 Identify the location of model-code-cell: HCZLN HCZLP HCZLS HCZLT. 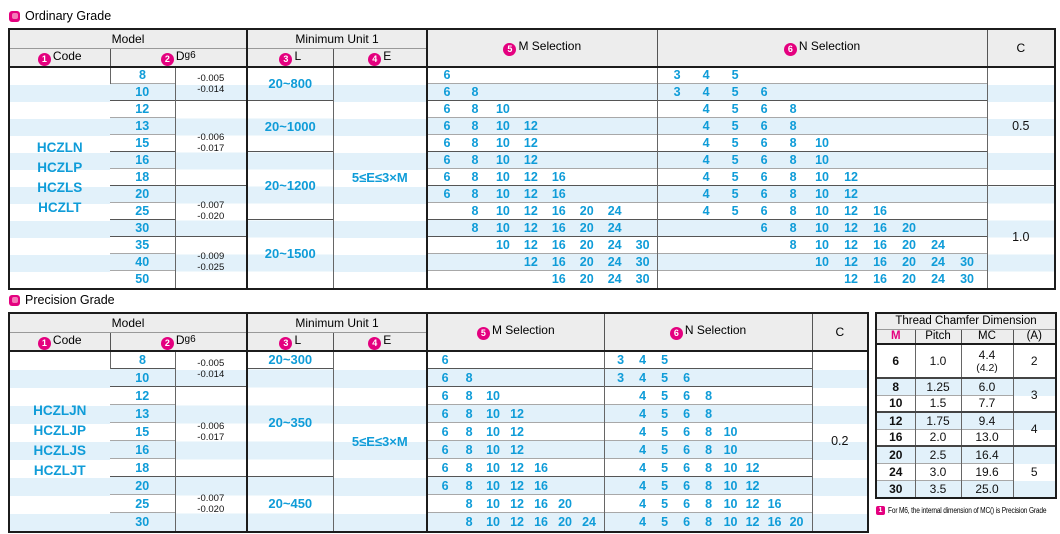
(60, 177).